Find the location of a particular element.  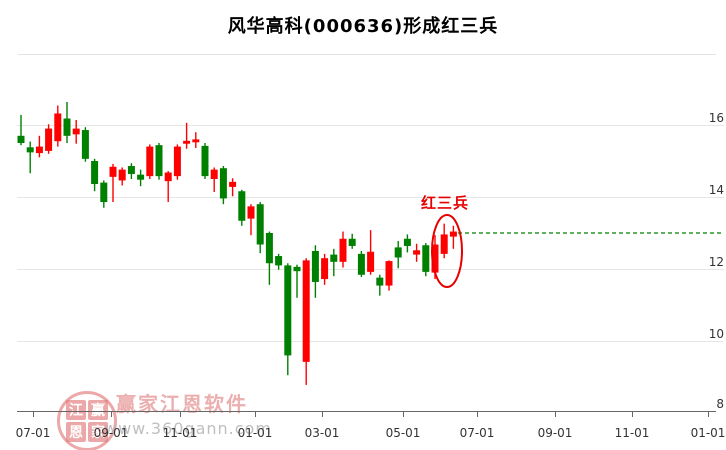

watermark-url-text: www.360gann.com is located at coordinates (188, 428).